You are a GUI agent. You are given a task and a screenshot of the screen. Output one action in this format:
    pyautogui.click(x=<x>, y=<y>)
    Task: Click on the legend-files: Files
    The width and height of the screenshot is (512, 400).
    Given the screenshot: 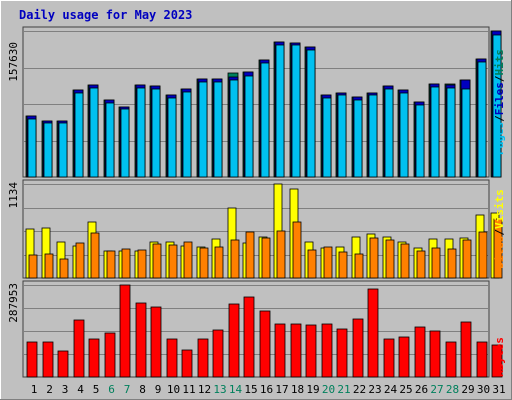 What is the action you would take?
    pyautogui.click(x=499, y=98)
    